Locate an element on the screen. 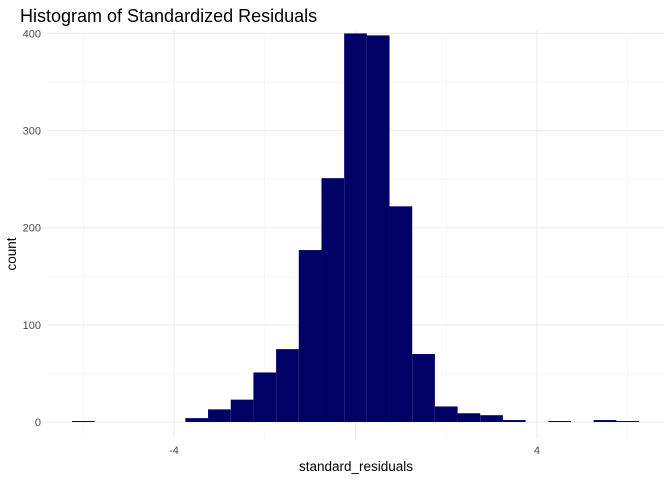 This screenshot has height=480, width=672. y-tick-label: 300 is located at coordinates (32, 132).